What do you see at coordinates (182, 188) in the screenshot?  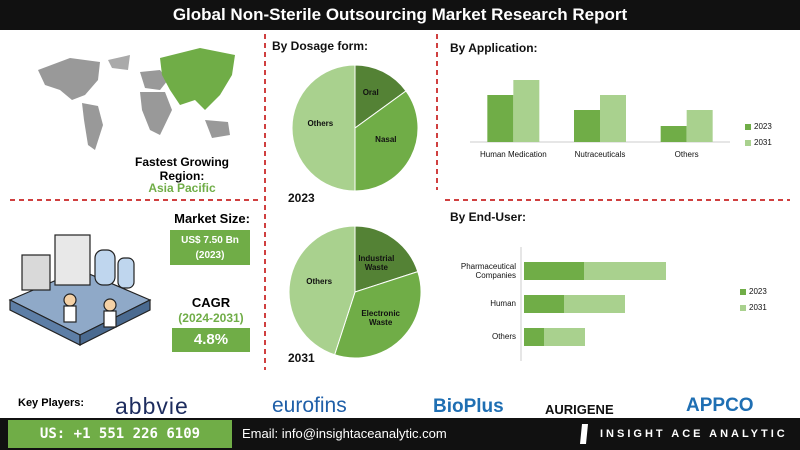 I see `region-value: Asia Pacific` at bounding box center [182, 188].